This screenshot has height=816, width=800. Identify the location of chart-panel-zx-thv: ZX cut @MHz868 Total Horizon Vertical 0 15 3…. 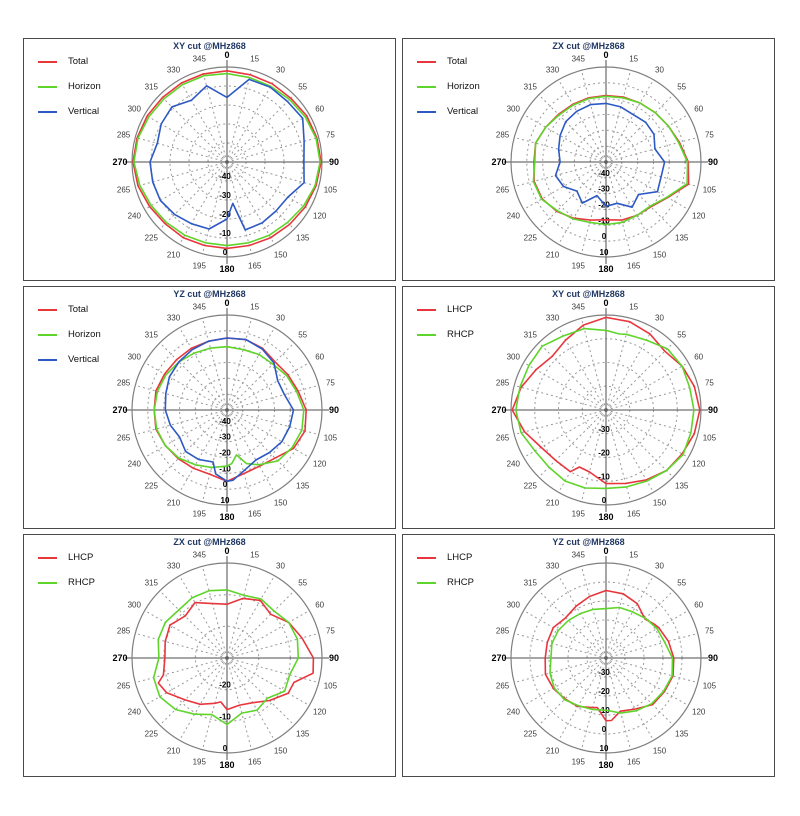
(588, 159).